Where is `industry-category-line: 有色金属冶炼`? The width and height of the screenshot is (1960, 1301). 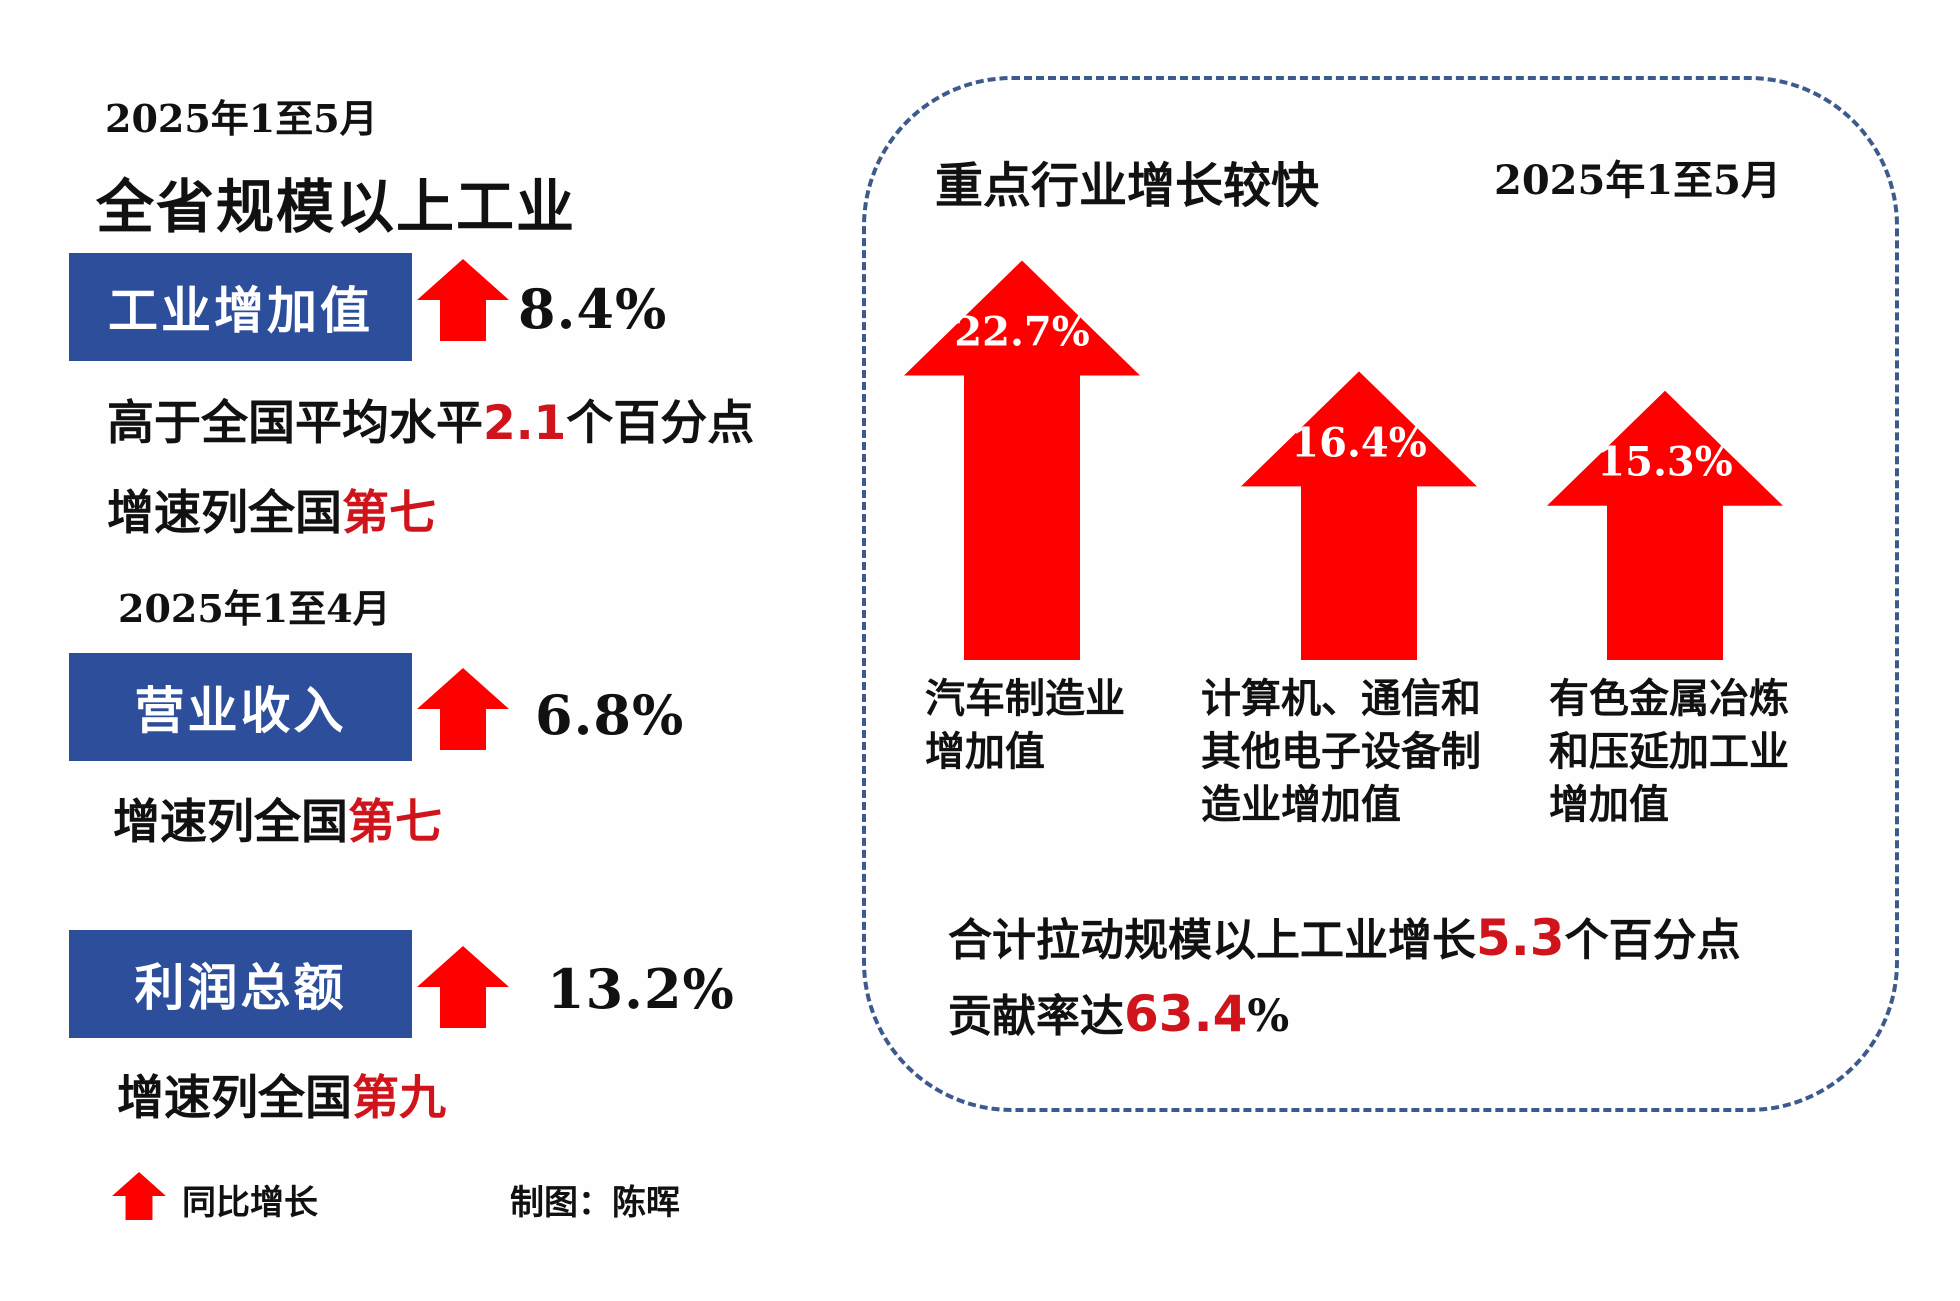 industry-category-line: 有色金属冶炼 is located at coordinates (1669, 698).